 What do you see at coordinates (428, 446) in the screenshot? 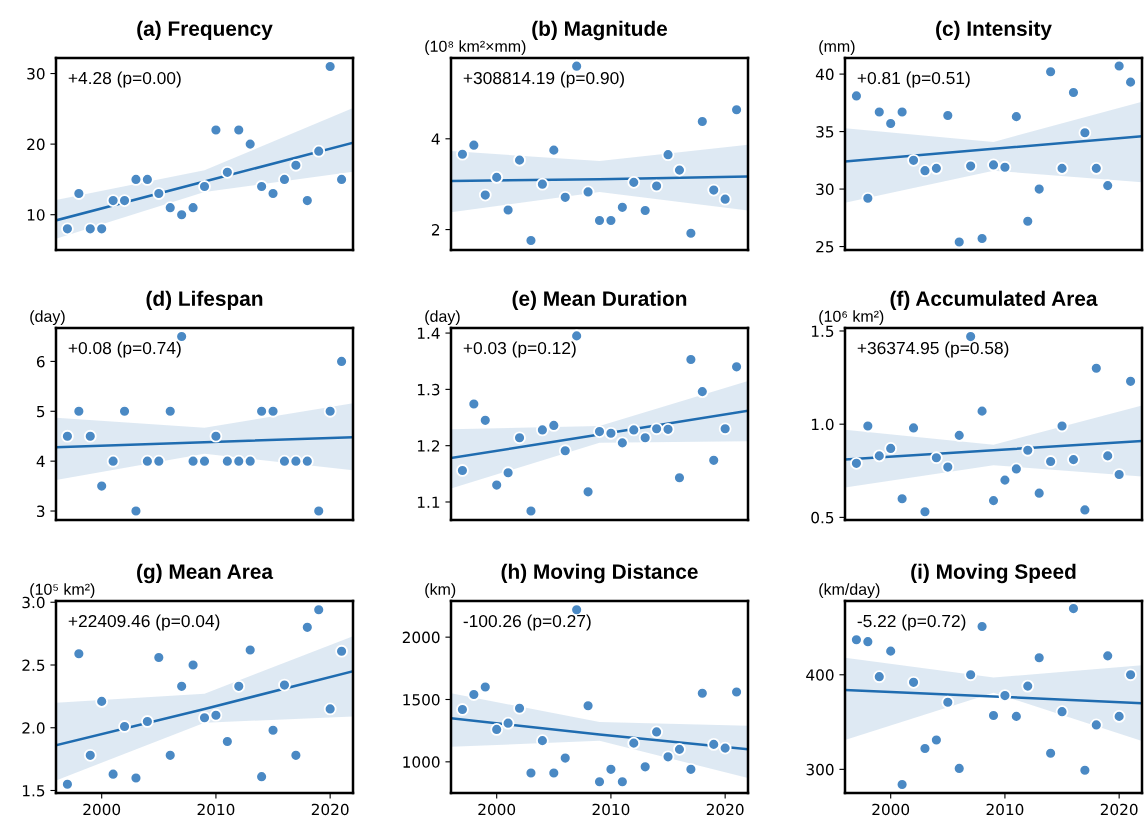
I see `y-tick-label: 1.2` at bounding box center [428, 446].